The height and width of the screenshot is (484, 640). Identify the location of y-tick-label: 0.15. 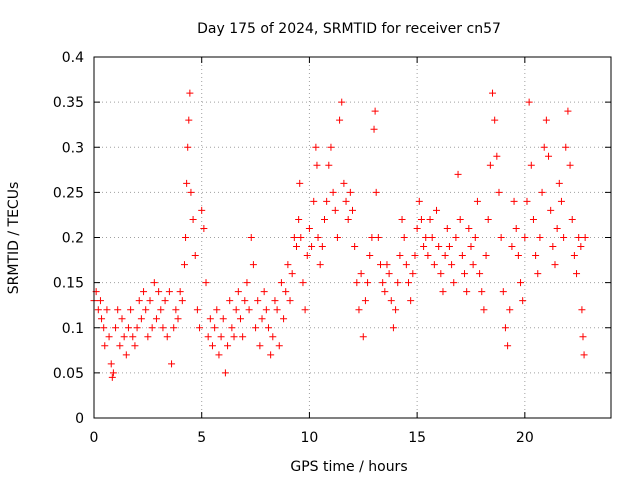
(68, 284).